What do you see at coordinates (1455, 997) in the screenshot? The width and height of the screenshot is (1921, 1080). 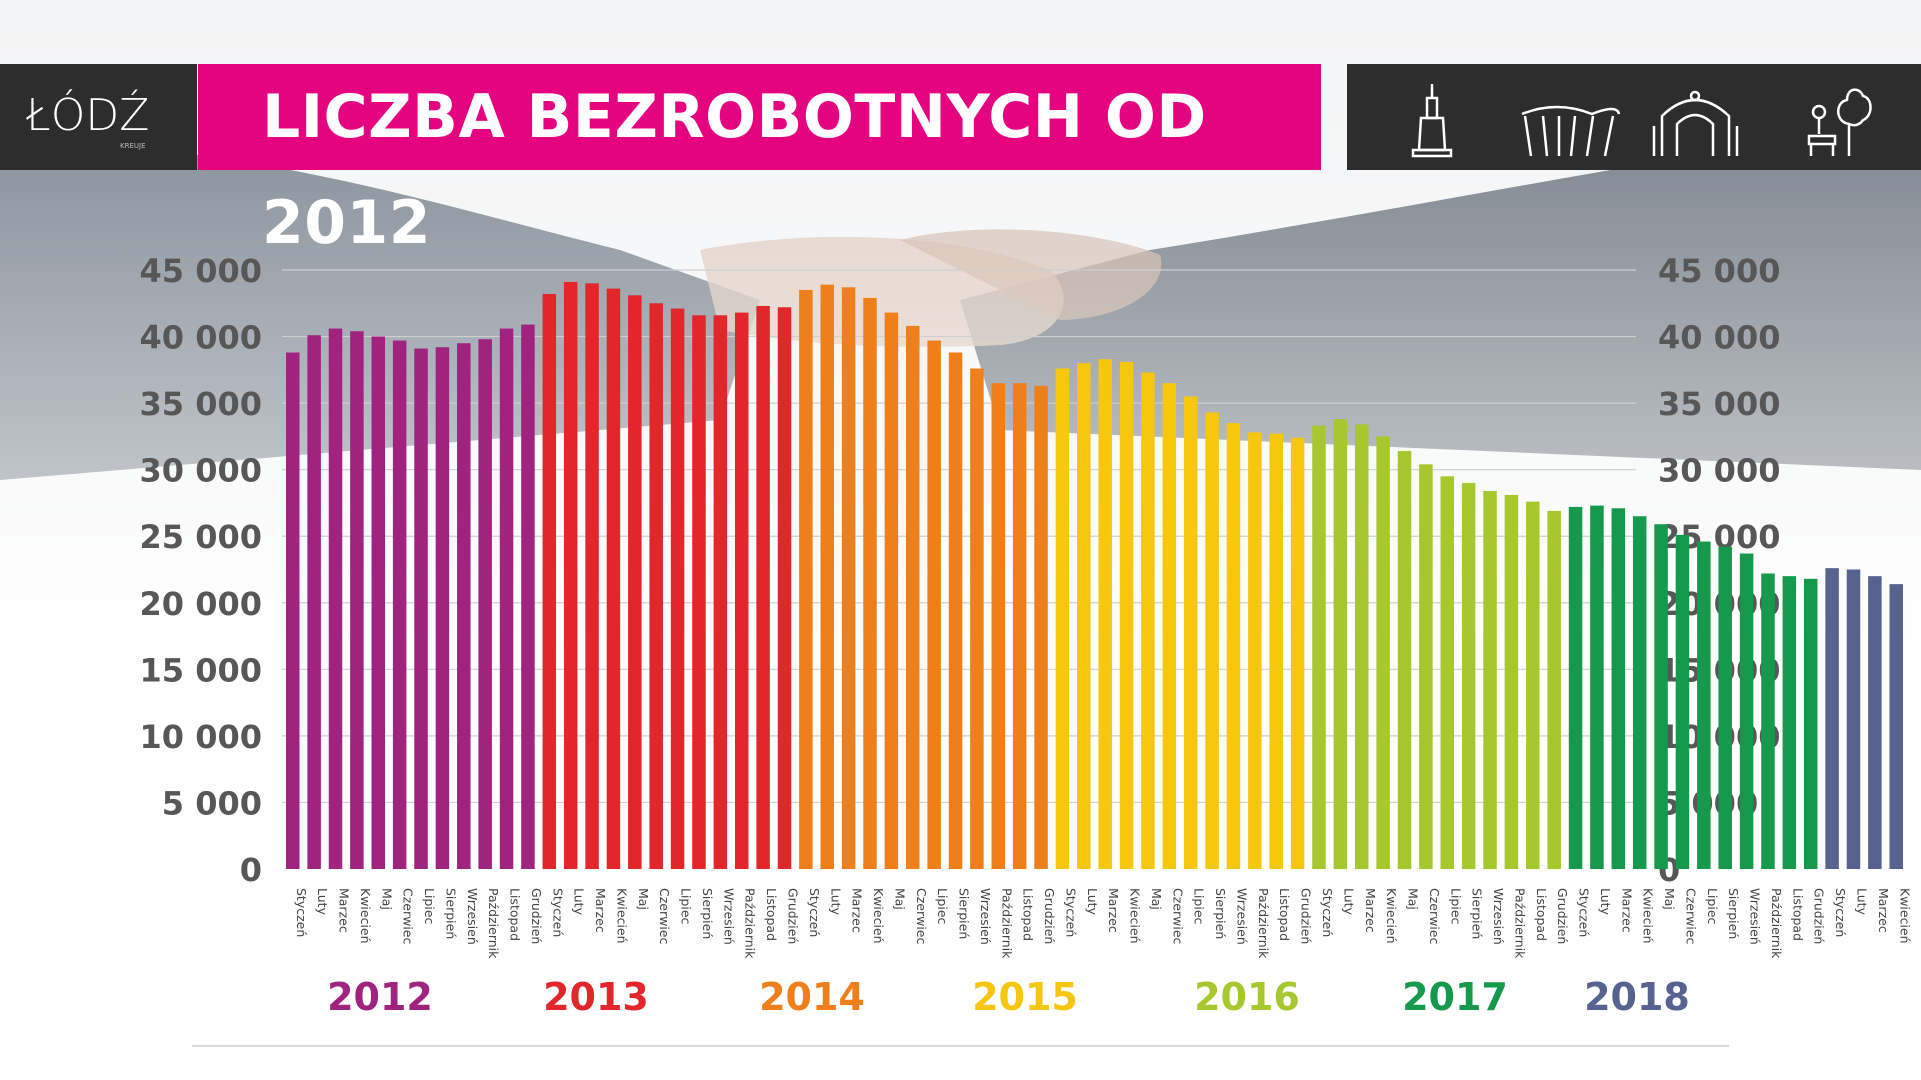 I see `year-label-2017: 2017` at bounding box center [1455, 997].